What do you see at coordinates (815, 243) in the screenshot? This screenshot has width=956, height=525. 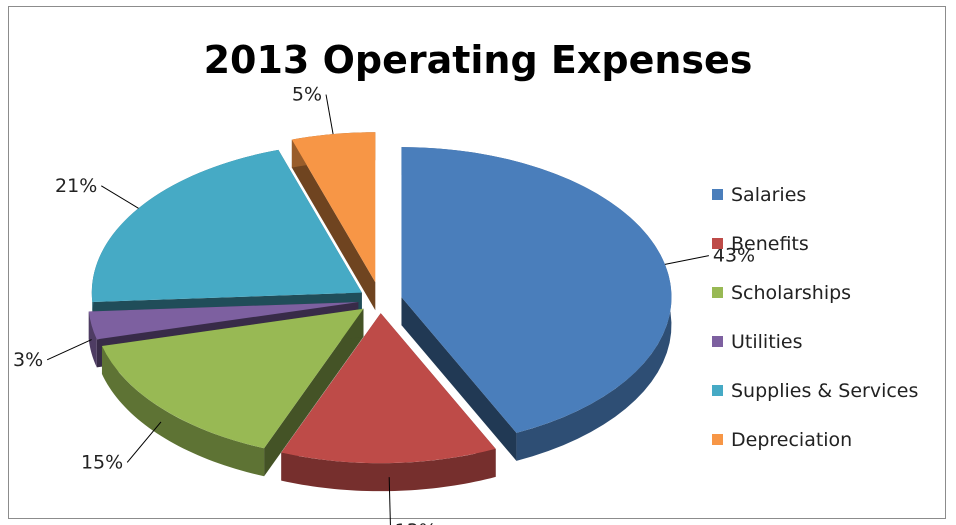 I see `legend-item: Benefits` at bounding box center [815, 243].